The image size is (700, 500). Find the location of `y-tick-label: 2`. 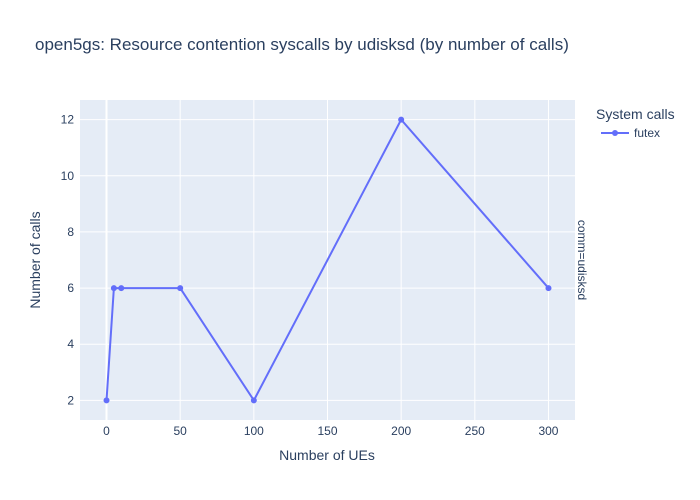

y-tick-label: 2 is located at coordinates (70, 400).